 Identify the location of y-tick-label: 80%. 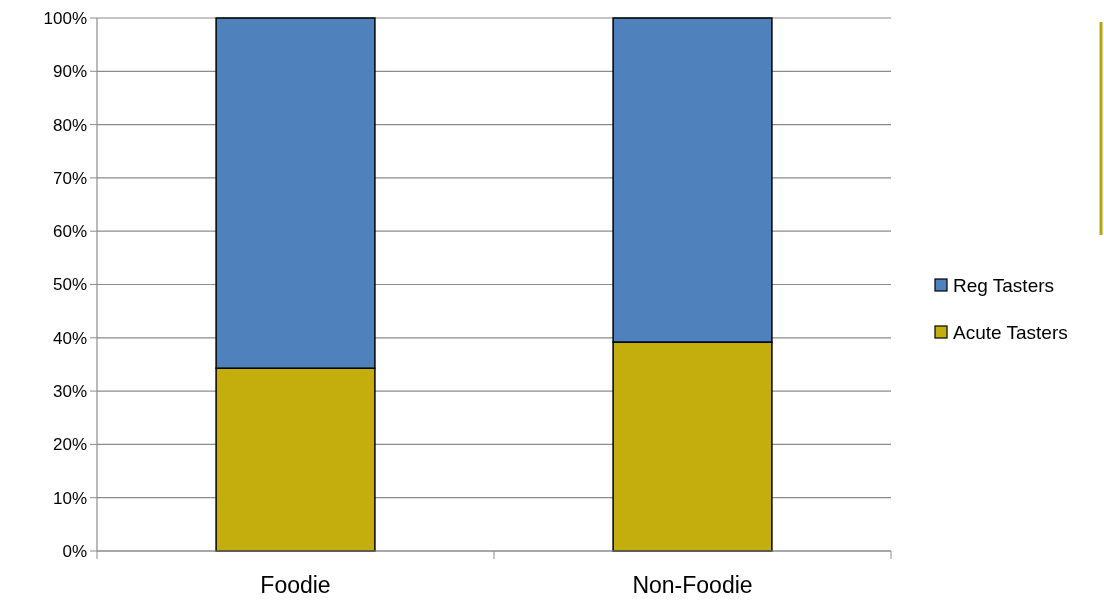
(69, 125).